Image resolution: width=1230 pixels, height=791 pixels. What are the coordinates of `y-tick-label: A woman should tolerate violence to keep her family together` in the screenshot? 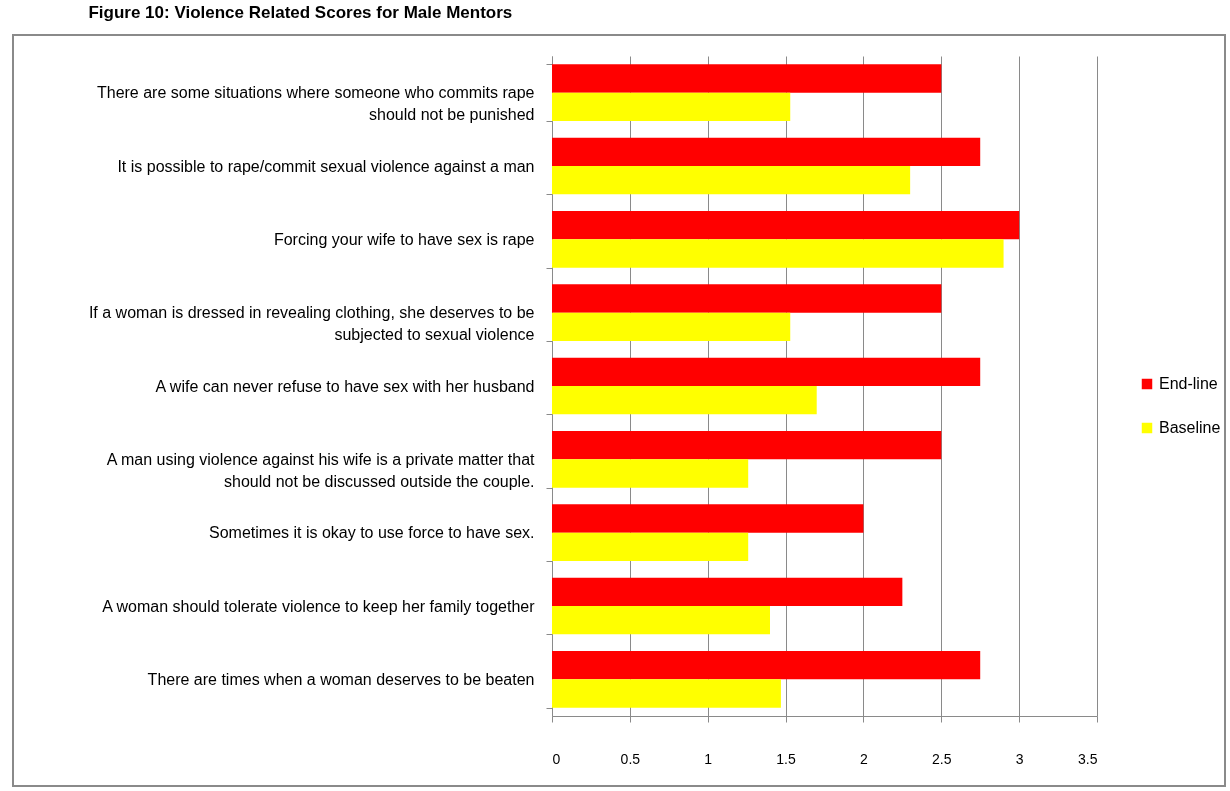 It's located at (319, 606).